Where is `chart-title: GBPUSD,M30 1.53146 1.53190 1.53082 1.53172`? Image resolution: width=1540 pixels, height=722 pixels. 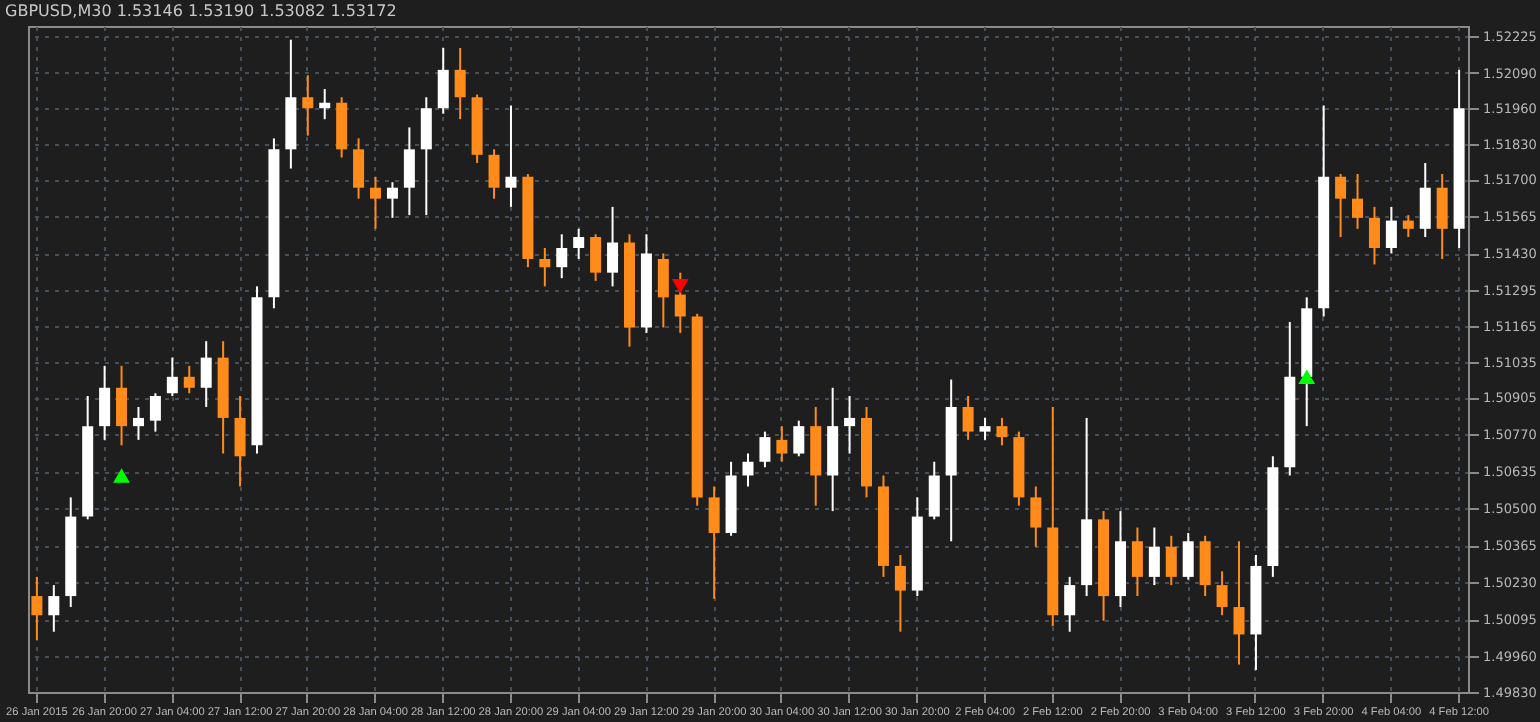
chart-title: GBPUSD,M30 1.53146 1.53190 1.53082 1.53172 is located at coordinates (201, 11).